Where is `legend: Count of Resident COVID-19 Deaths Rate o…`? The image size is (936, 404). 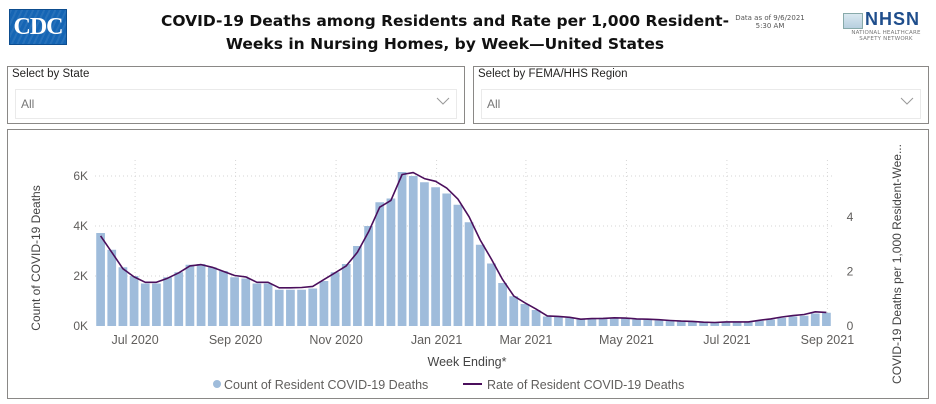
legend: Count of Resident COVID-19 Deaths Rate o… is located at coordinates (448, 385).